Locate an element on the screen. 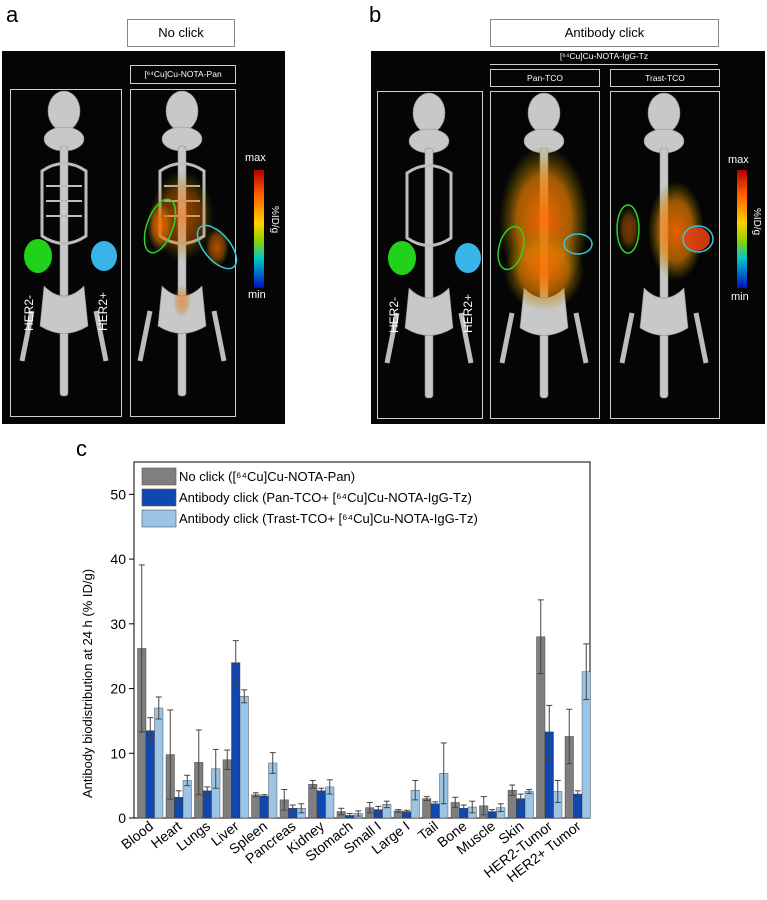 This screenshot has width=767, height=900. y-tick-label: 0 is located at coordinates (122, 818).